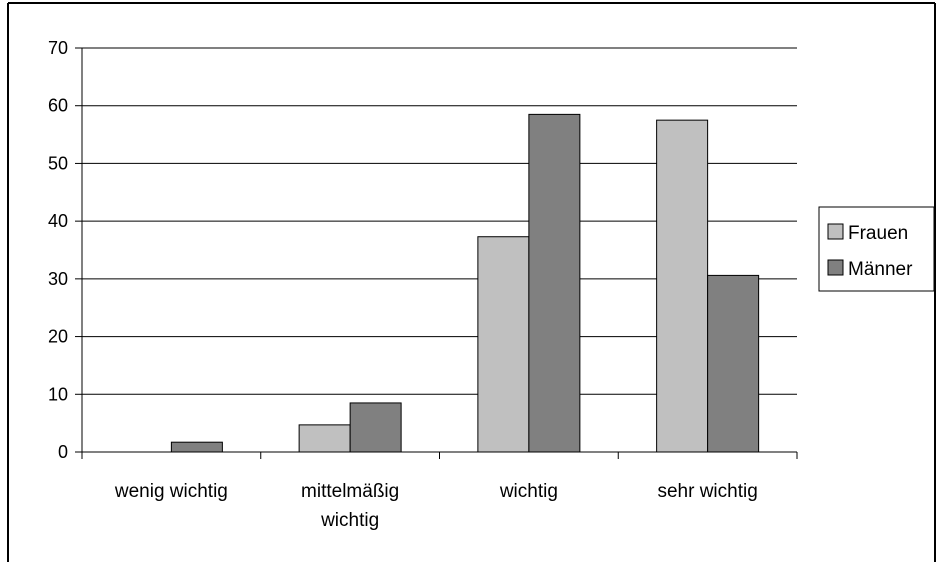  What do you see at coordinates (707, 491) in the screenshot?
I see `x-category-label: sehr wichtig` at bounding box center [707, 491].